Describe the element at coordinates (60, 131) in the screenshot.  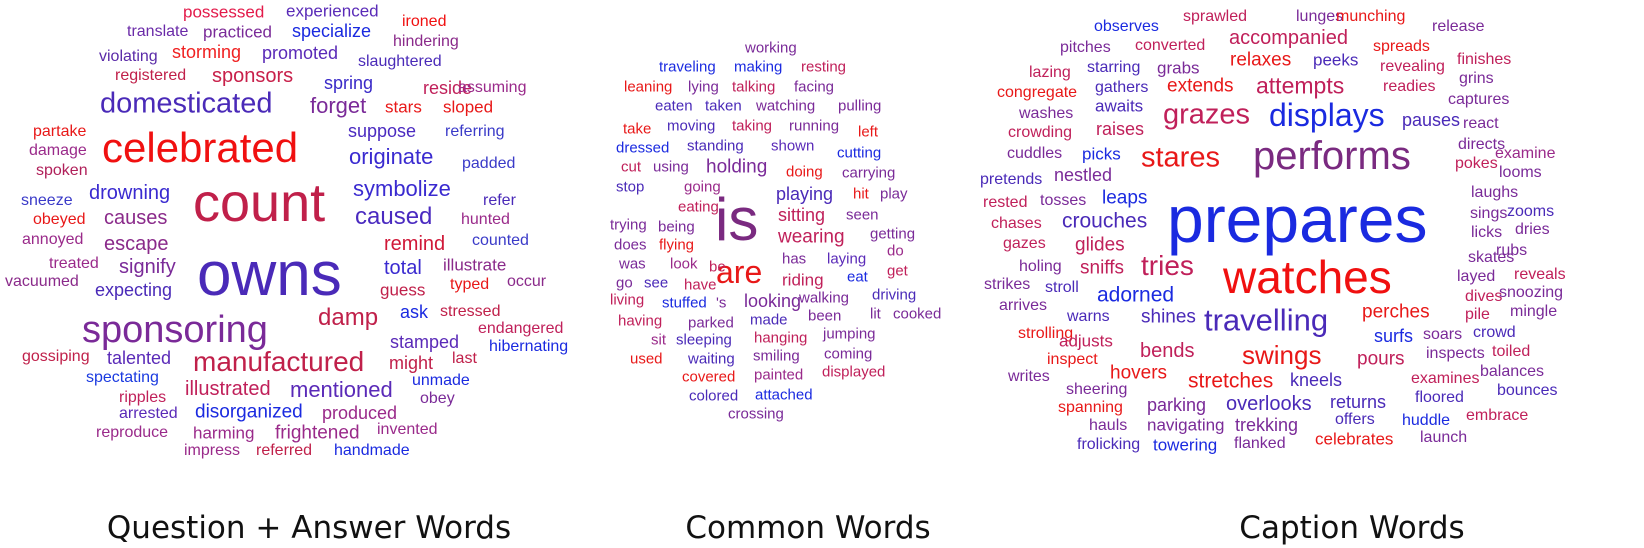
I see `word-question-answer: partake` at that location.